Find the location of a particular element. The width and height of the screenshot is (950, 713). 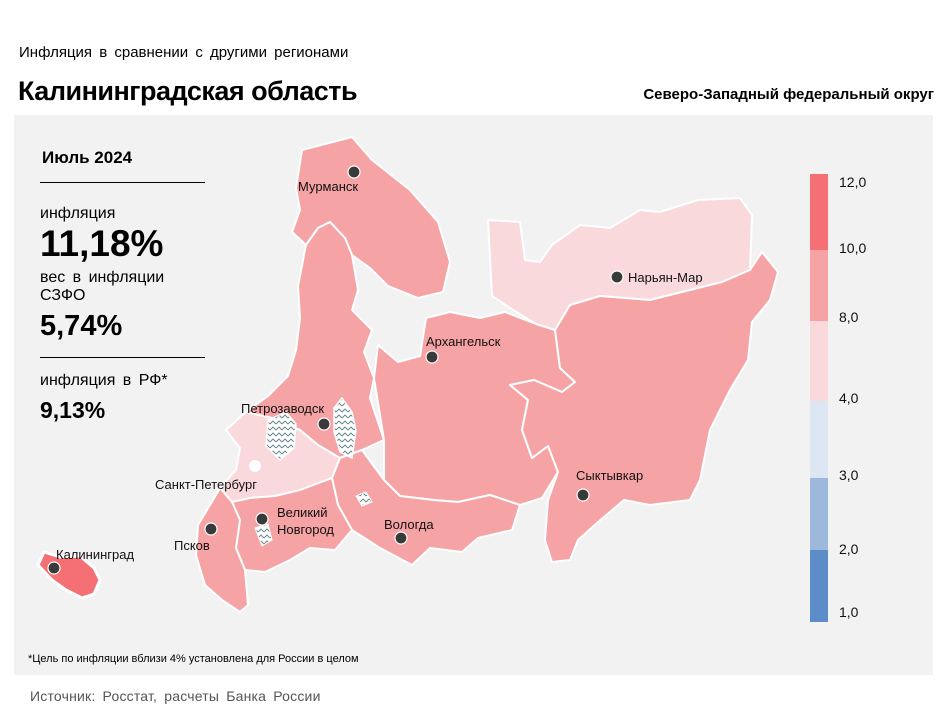

period-label: Июль 2024 is located at coordinates (87, 157).